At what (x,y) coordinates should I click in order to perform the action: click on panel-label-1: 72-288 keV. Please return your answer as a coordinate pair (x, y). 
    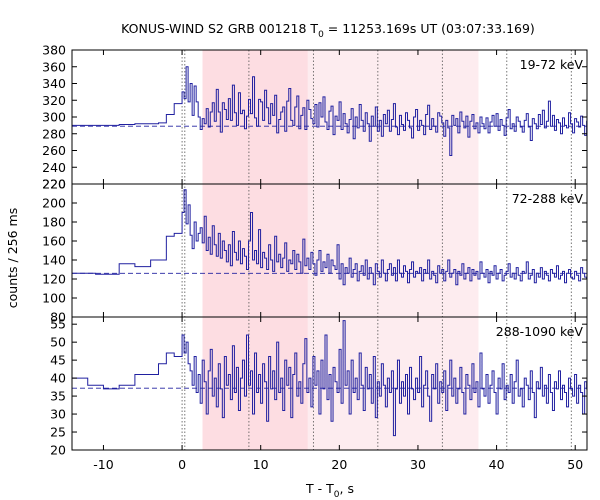
    Looking at the image, I should click on (548, 198).